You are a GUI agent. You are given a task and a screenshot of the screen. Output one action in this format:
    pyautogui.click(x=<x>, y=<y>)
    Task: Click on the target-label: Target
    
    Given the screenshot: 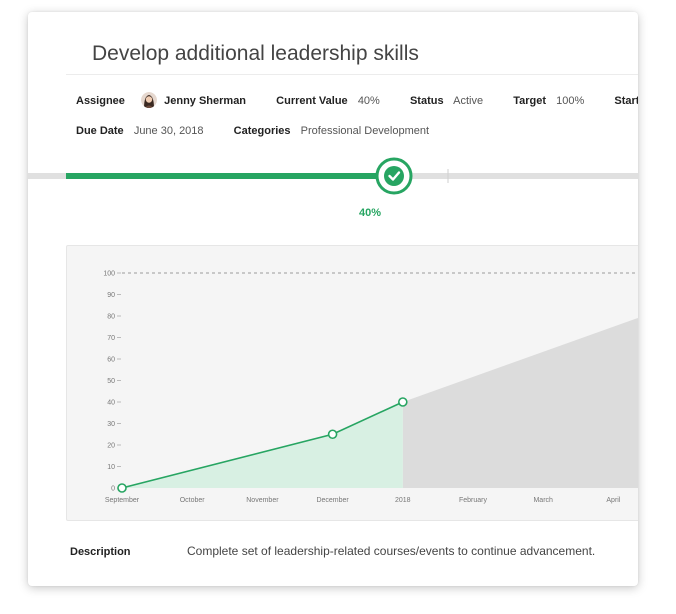 What is the action you would take?
    pyautogui.click(x=530, y=101)
    